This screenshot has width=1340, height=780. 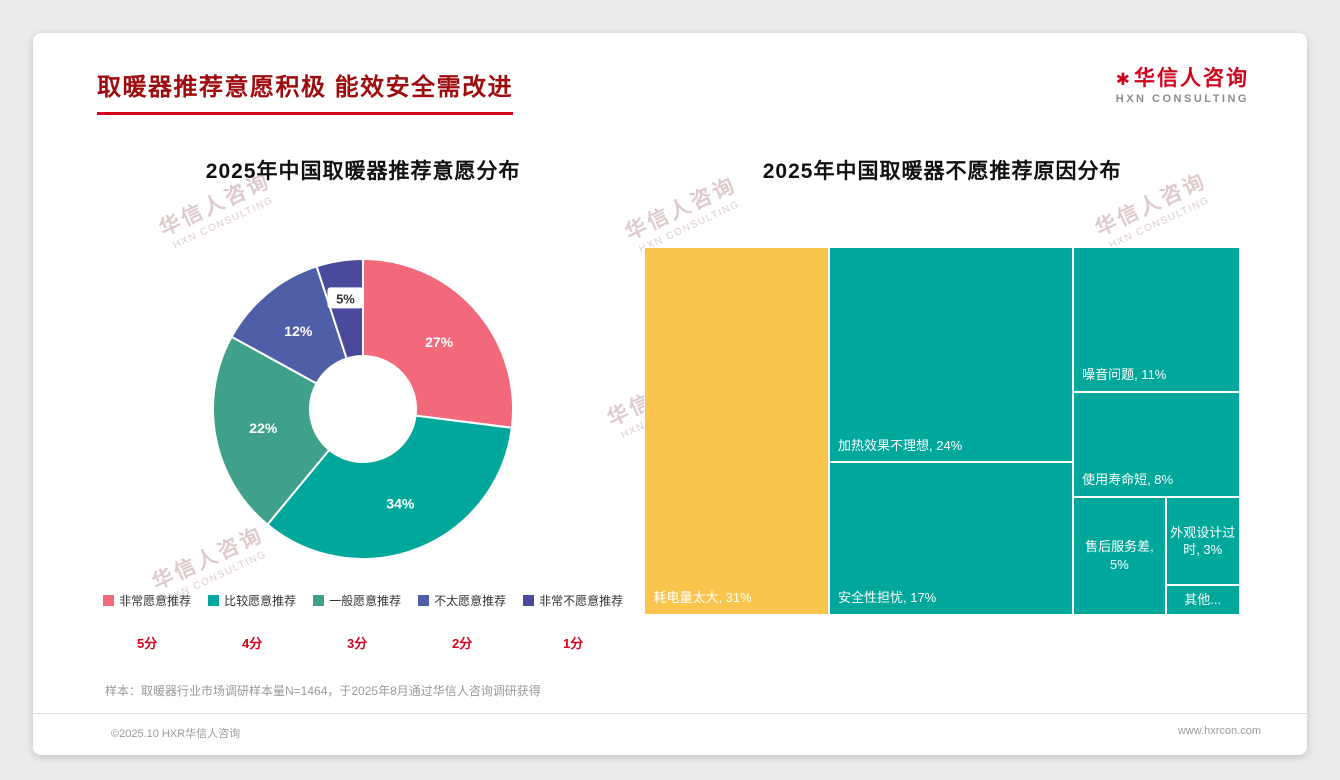 I want to click on treemap-cell-1: 耗电量太大, 31%, so click(x=736, y=431).